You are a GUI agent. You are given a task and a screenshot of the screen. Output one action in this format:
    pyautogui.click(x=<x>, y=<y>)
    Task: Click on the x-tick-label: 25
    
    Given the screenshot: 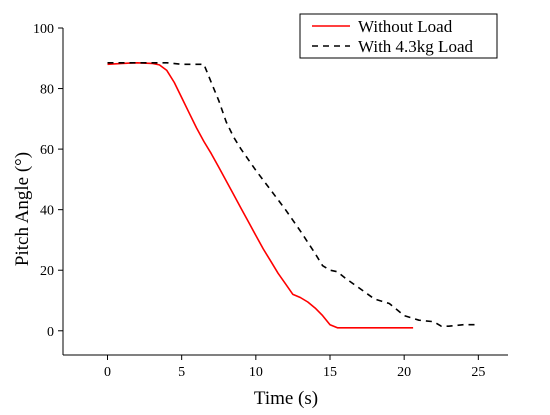 What is the action you would take?
    pyautogui.click(x=478, y=372)
    